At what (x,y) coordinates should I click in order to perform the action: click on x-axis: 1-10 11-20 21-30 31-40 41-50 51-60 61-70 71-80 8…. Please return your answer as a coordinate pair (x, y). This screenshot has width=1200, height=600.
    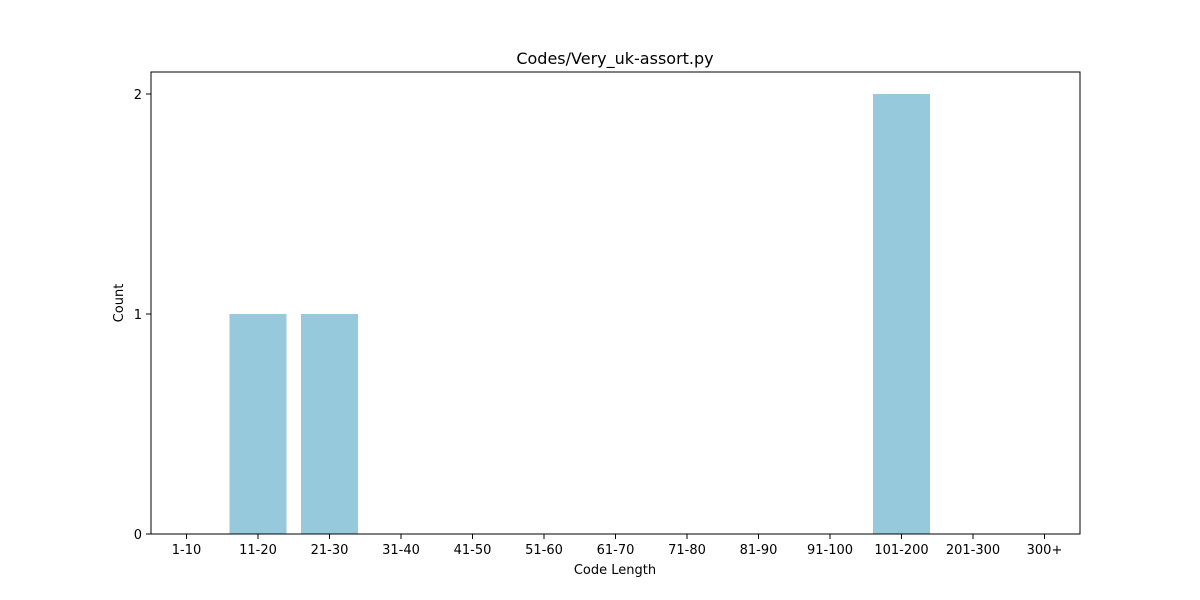
    Looking at the image, I should click on (617, 546).